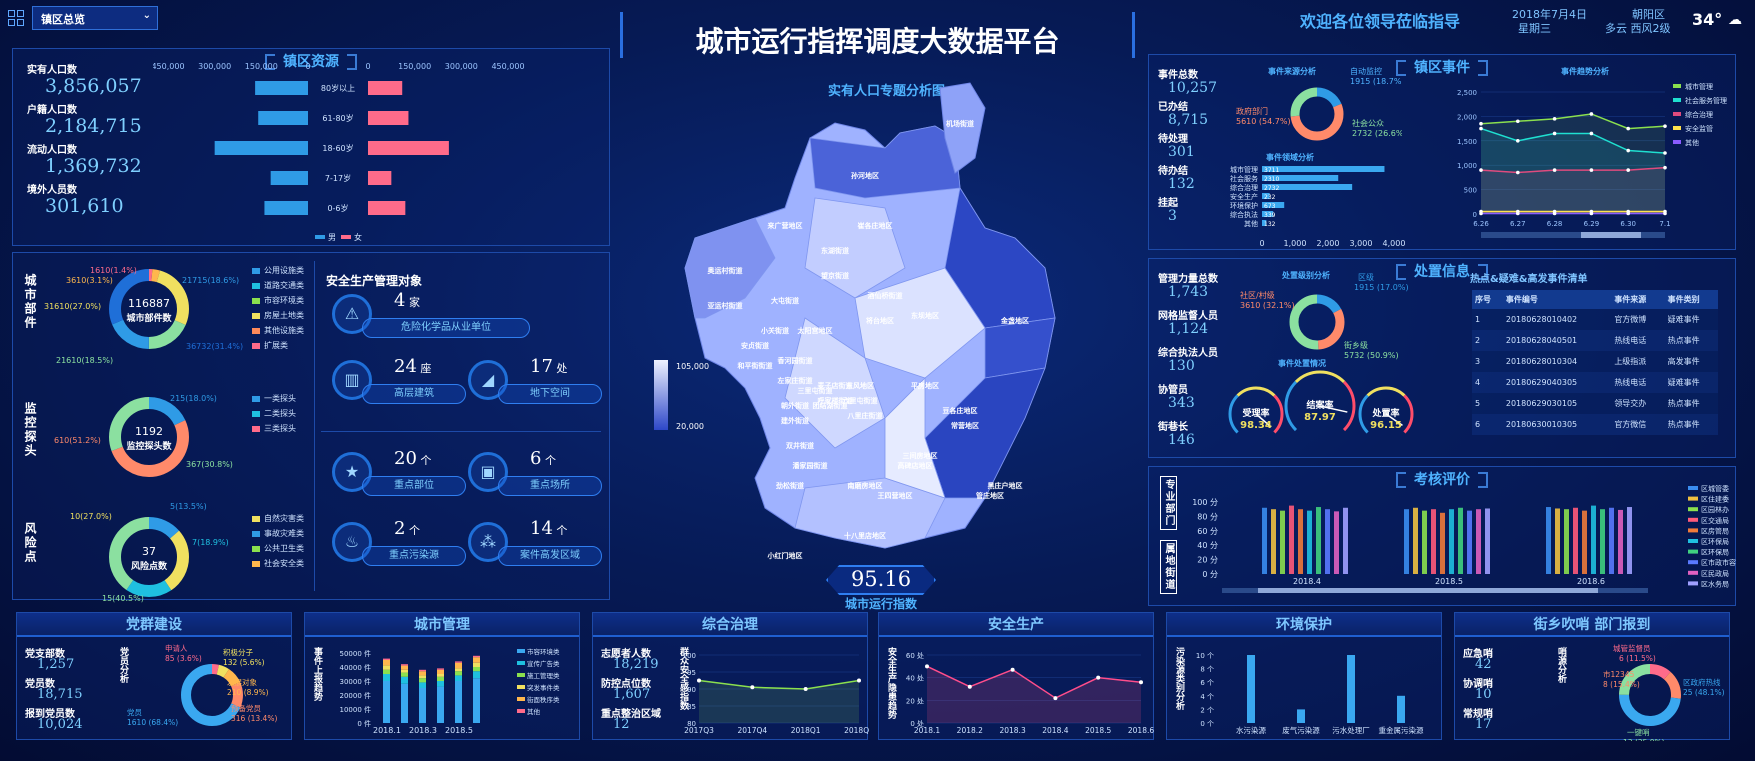 The width and height of the screenshot is (1755, 761). What do you see at coordinates (1478, 382) in the screenshot?
I see `table-cell: 4` at bounding box center [1478, 382].